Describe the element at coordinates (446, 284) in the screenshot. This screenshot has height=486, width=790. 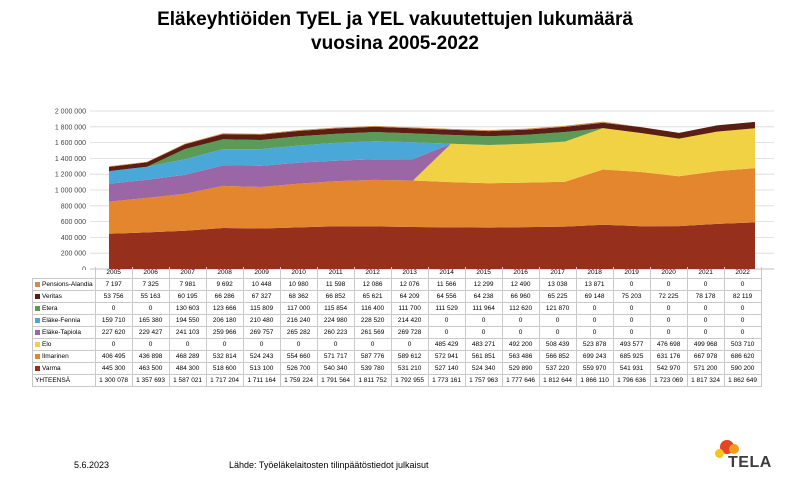
I see `data-label: 11 566` at that location.